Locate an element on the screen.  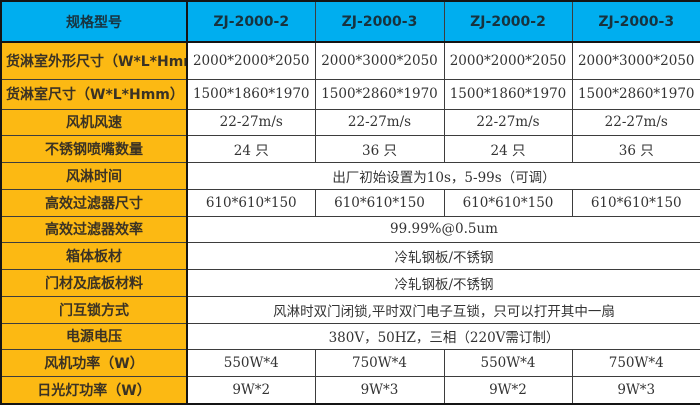
spec-value-merged: 380V，50HZ，三相（220V需订制） is located at coordinates (443, 336).